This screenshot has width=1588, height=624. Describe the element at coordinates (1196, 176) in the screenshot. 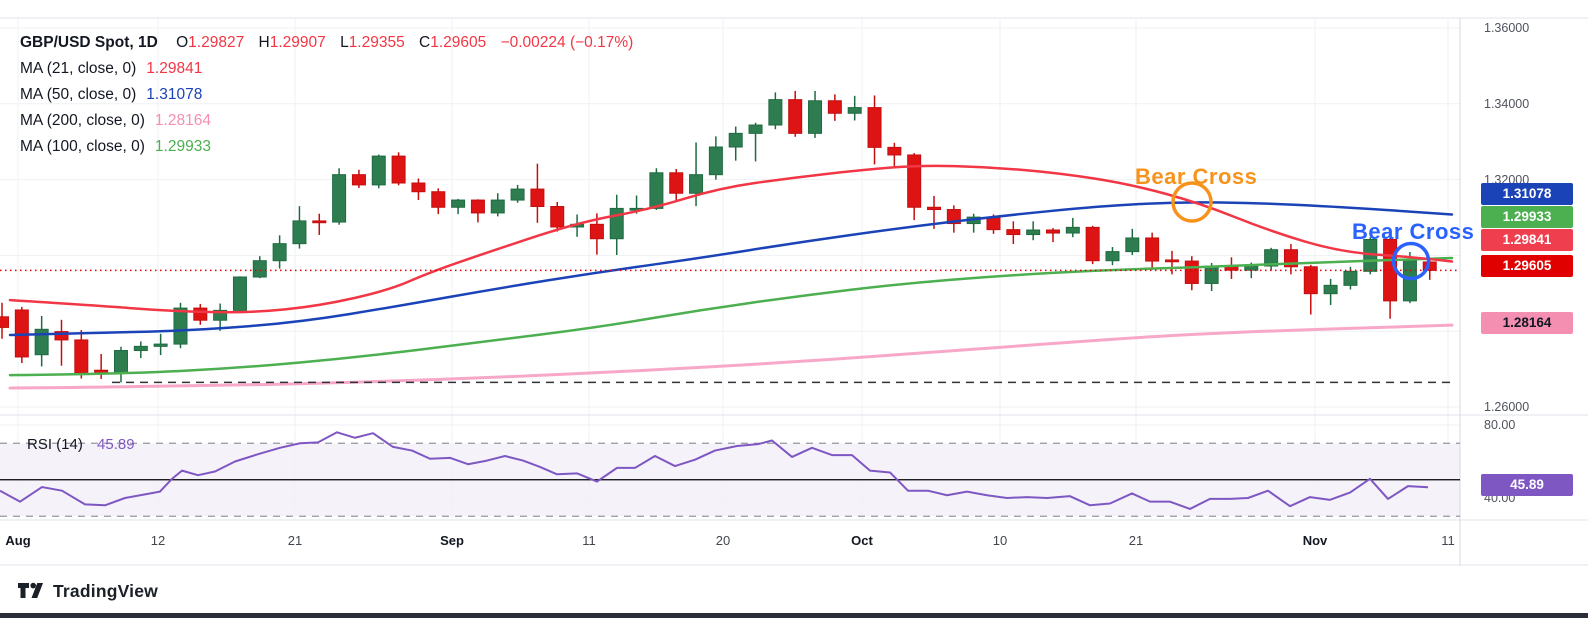

I see `bear-cross-label-orange: Bear Cross` at that location.